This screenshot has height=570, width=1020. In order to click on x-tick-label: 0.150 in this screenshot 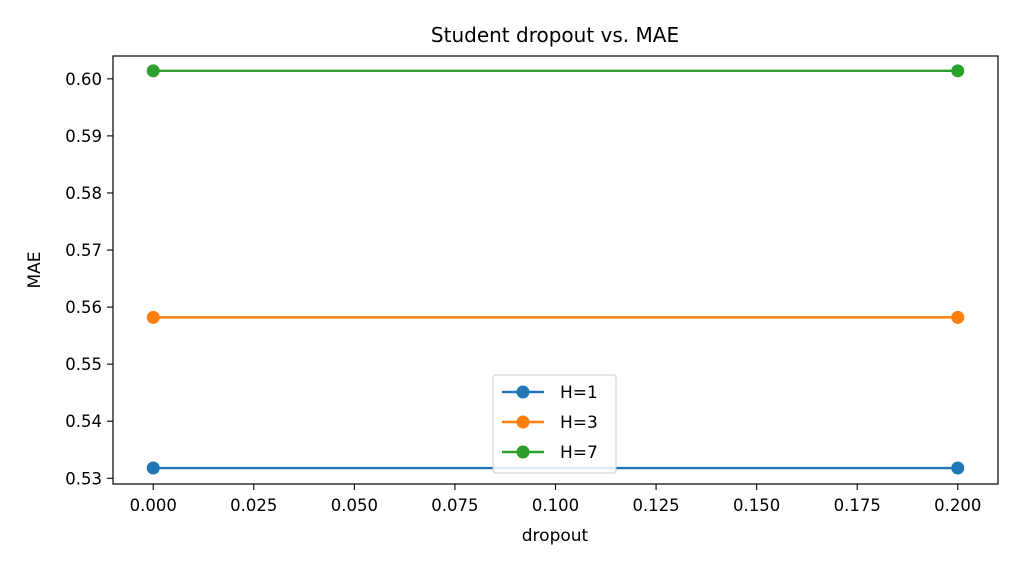, I will do `click(756, 505)`.